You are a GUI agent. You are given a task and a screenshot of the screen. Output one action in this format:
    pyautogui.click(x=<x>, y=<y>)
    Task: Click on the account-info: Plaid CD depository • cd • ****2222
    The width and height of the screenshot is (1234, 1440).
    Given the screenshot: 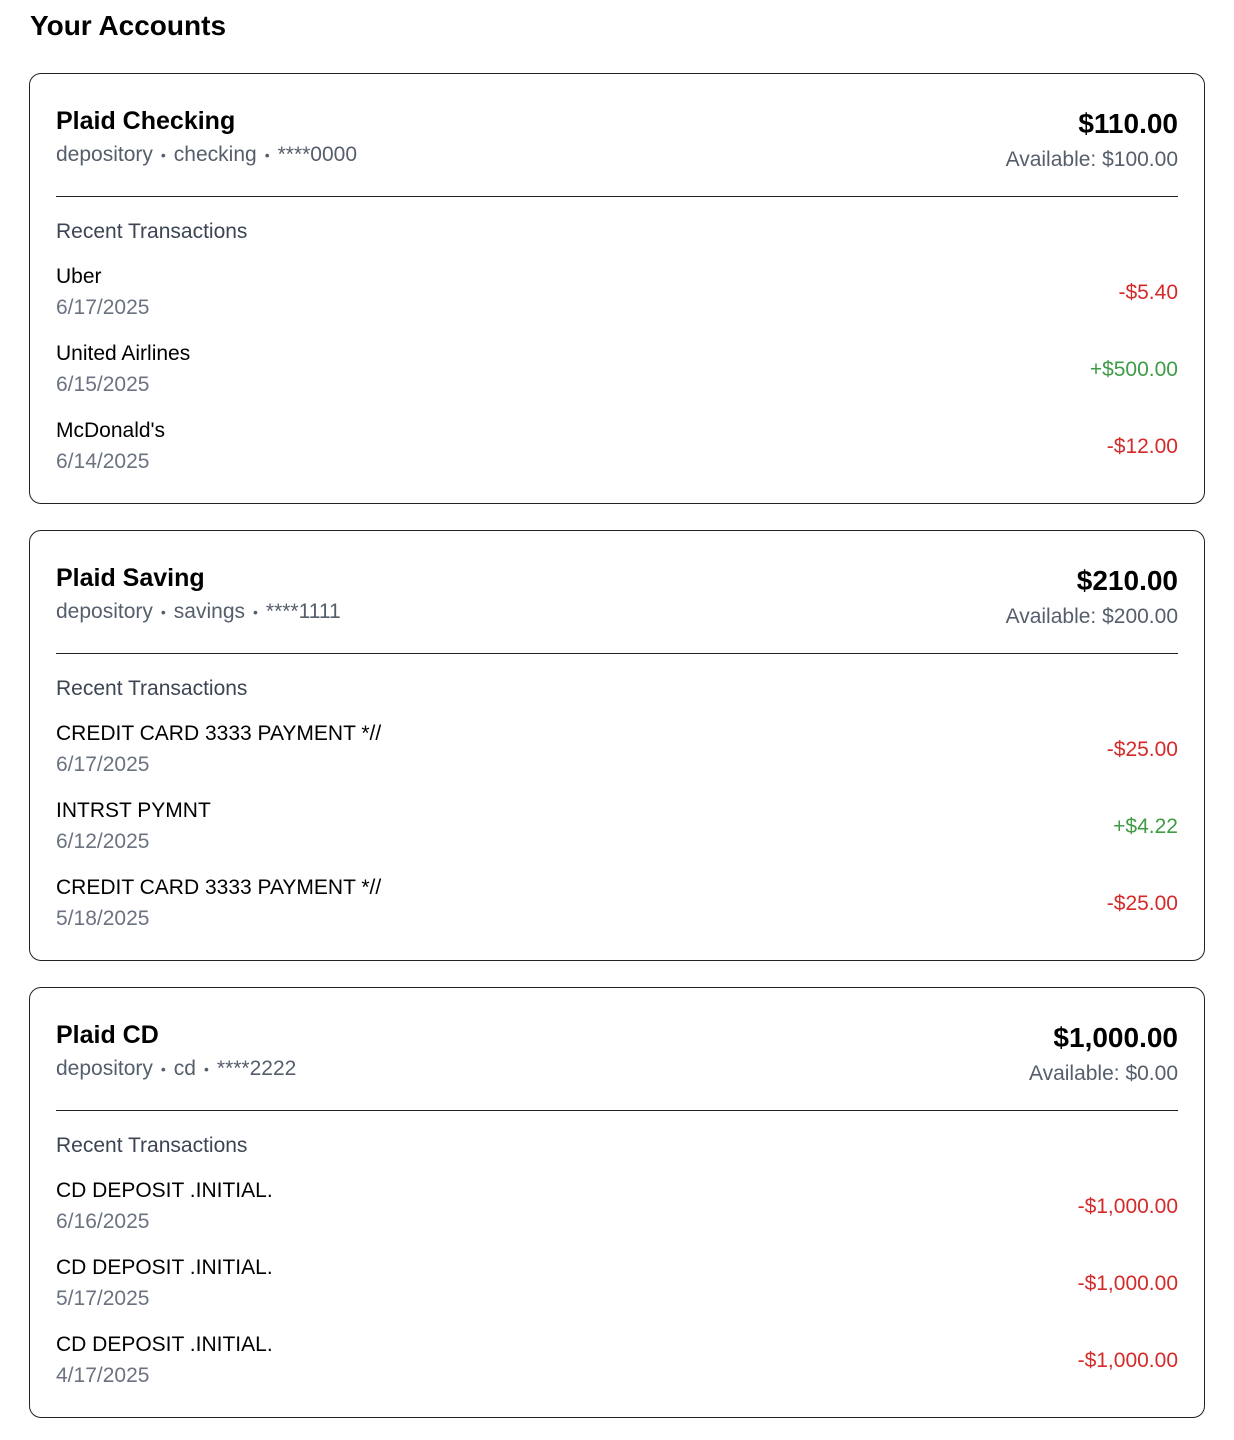 What is the action you would take?
    pyautogui.click(x=176, y=1052)
    